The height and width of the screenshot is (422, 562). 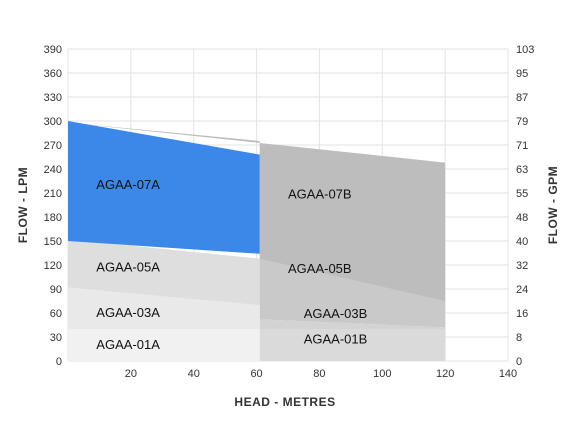 I want to click on y2-tick-label: 55, so click(x=522, y=194).